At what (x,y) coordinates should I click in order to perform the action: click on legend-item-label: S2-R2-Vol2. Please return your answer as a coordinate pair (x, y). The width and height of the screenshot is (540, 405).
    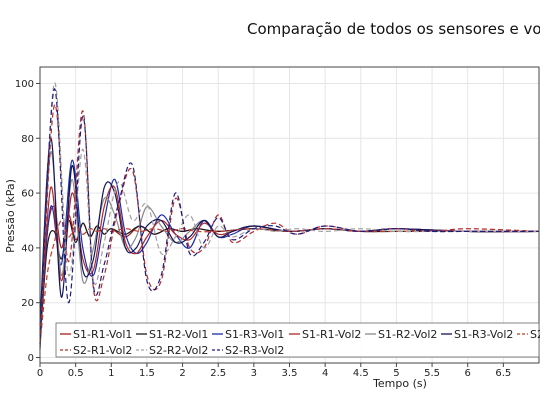
    Looking at the image, I should click on (178, 350).